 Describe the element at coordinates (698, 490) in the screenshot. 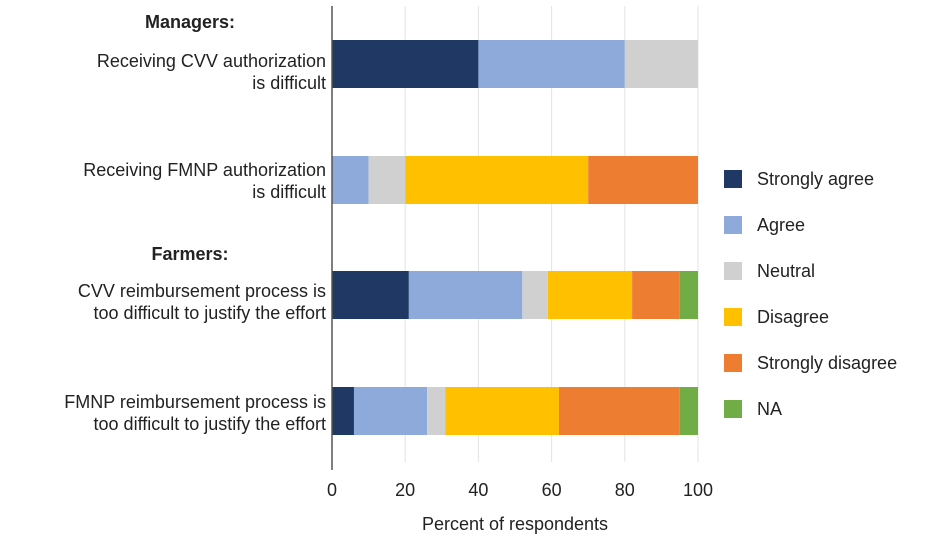

I see `x-tick-label: 100` at that location.